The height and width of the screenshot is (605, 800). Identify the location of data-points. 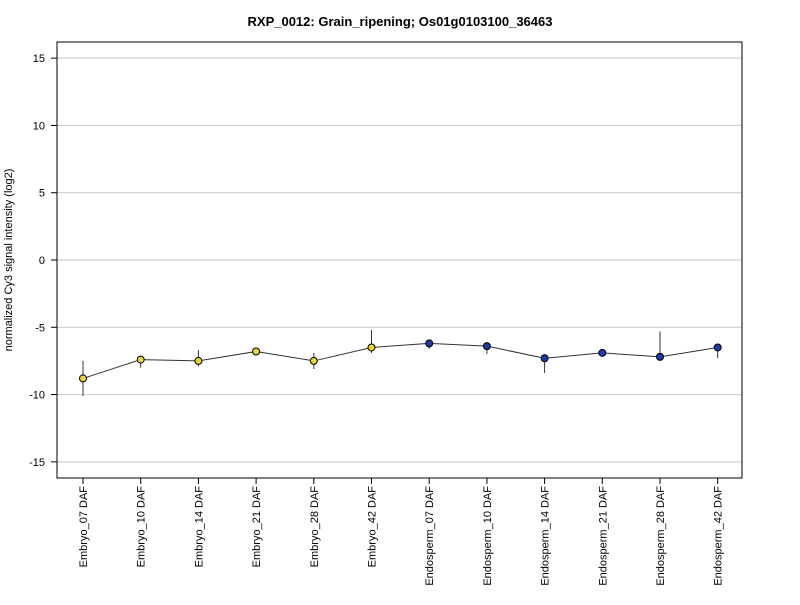
(400, 361).